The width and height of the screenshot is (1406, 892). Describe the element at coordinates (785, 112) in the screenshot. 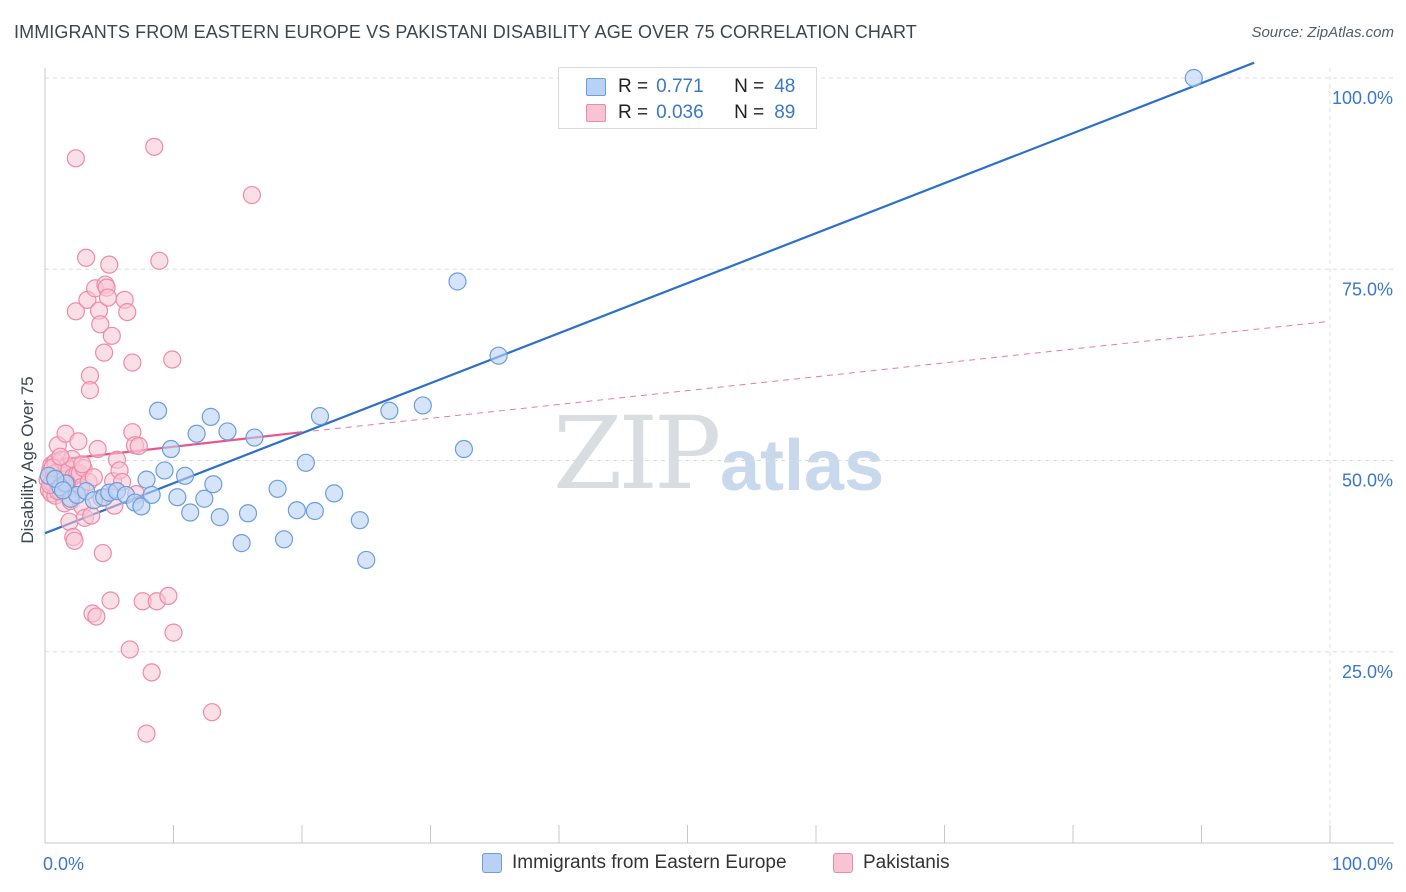

I see `legend-n-value: 89` at that location.